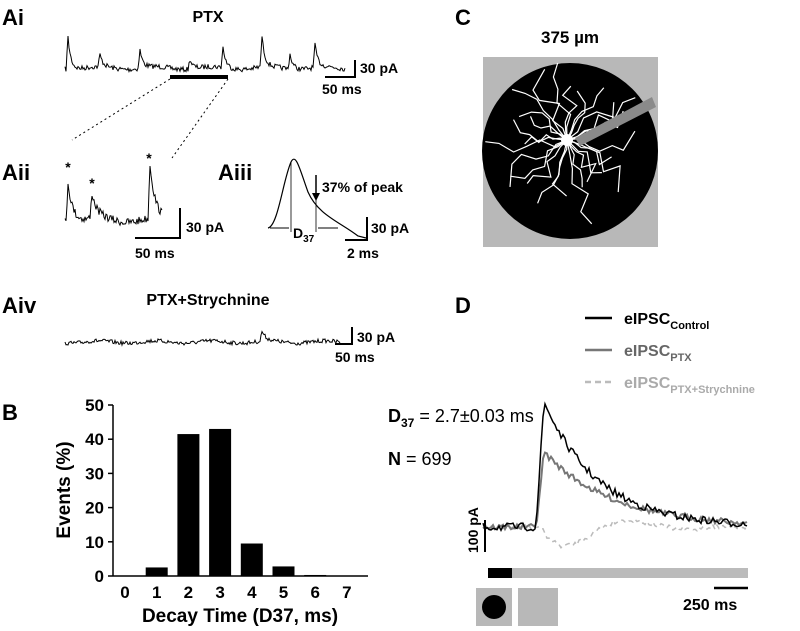  What do you see at coordinates (235, 172) in the screenshot?
I see `panel-label: Aiii` at bounding box center [235, 172].